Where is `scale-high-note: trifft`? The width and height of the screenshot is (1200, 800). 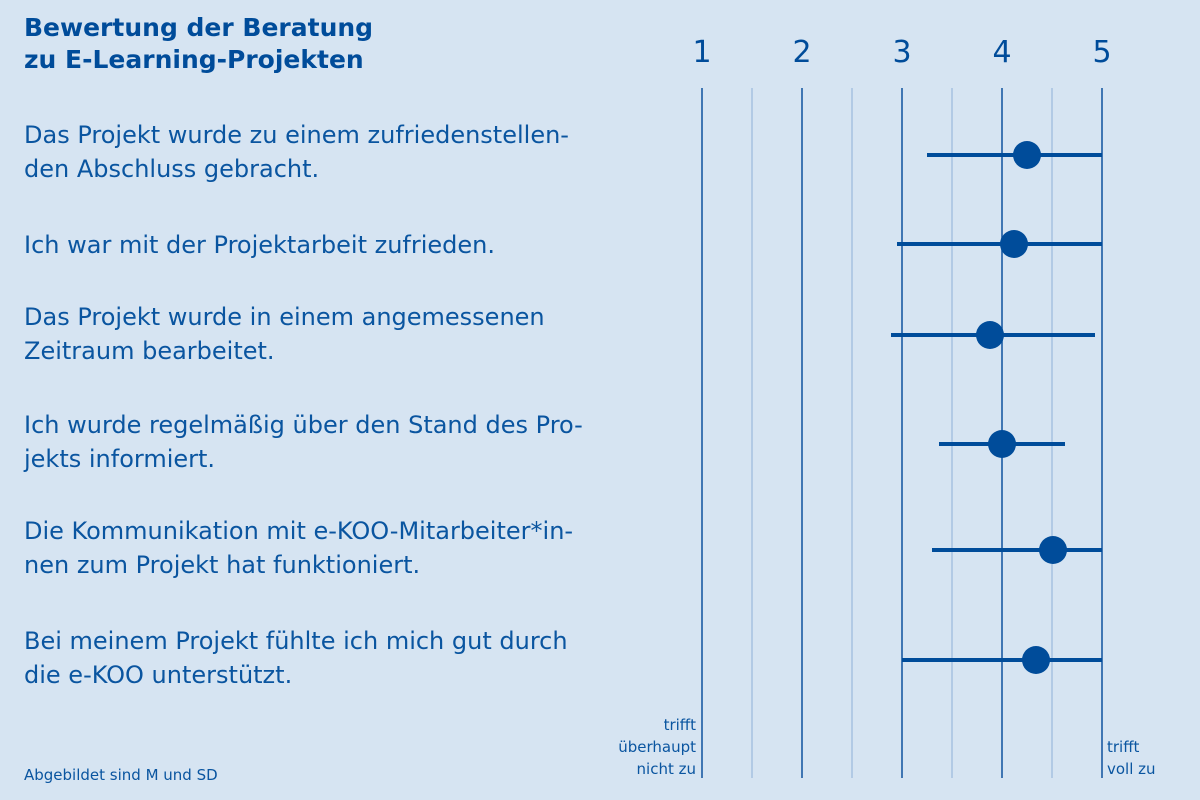 scale-high-note: trifft is located at coordinates (1123, 747).